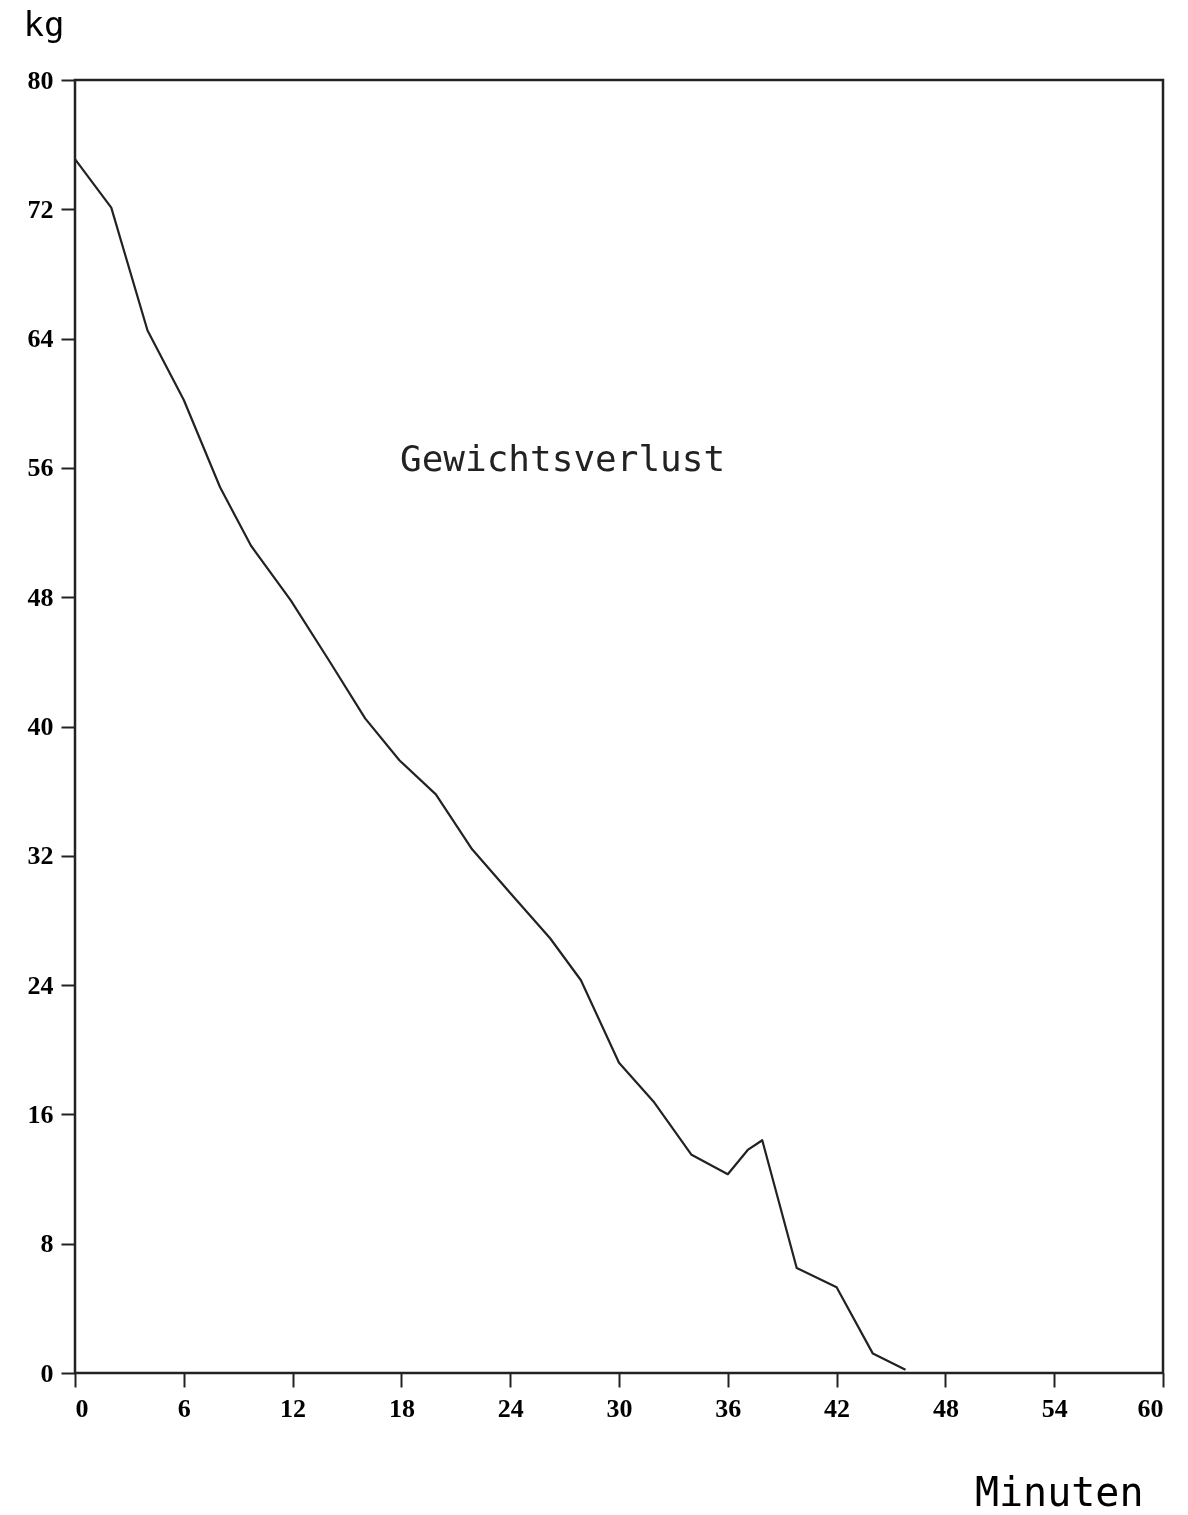  What do you see at coordinates (401, 1408) in the screenshot?
I see `x-tick-label: 18` at bounding box center [401, 1408].